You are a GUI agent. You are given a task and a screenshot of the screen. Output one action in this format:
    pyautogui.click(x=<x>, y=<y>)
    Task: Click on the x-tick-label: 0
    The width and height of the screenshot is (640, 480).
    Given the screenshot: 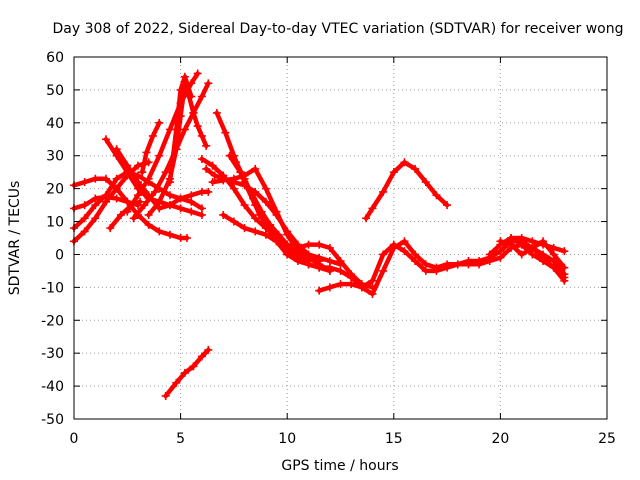 What is the action you would take?
    pyautogui.click(x=74, y=439)
    